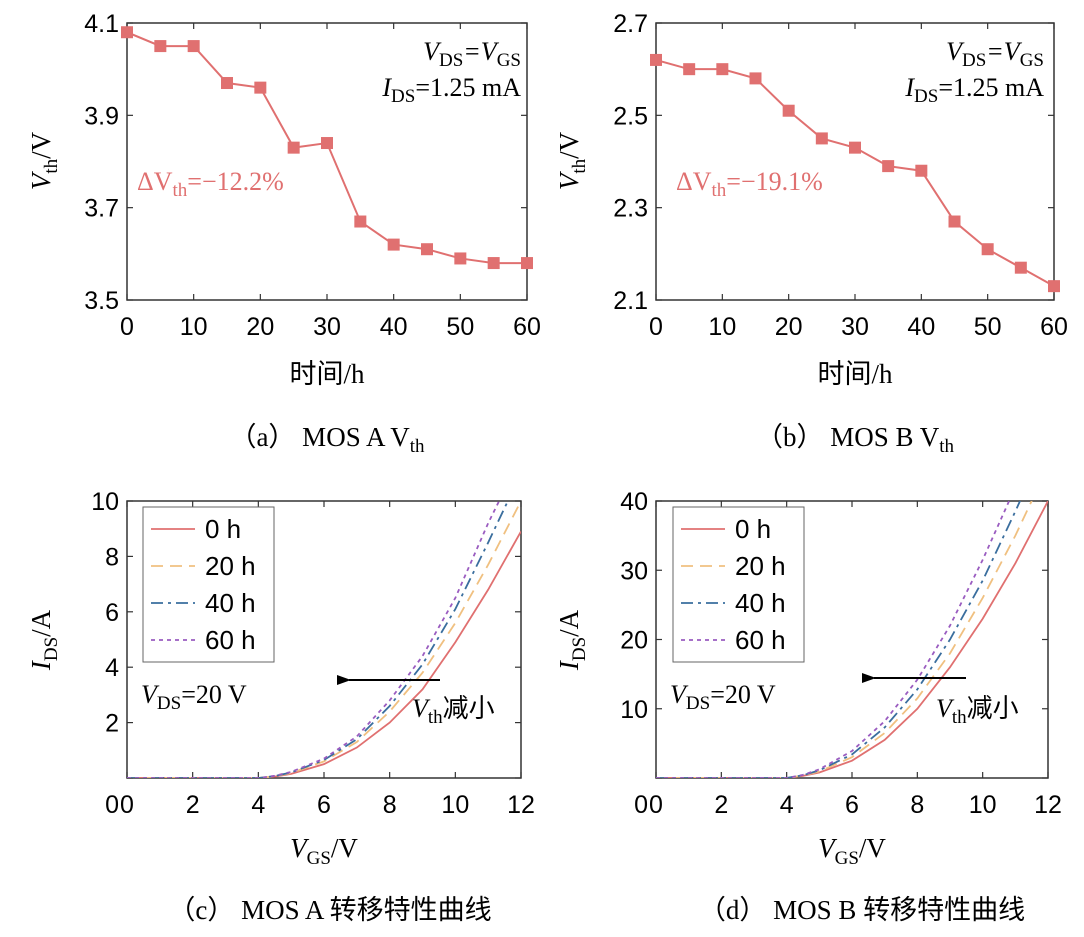 The height and width of the screenshot is (937, 1084). Describe the element at coordinates (41, 145) in the screenshot. I see `y-axis-label-tail: /V` at that location.